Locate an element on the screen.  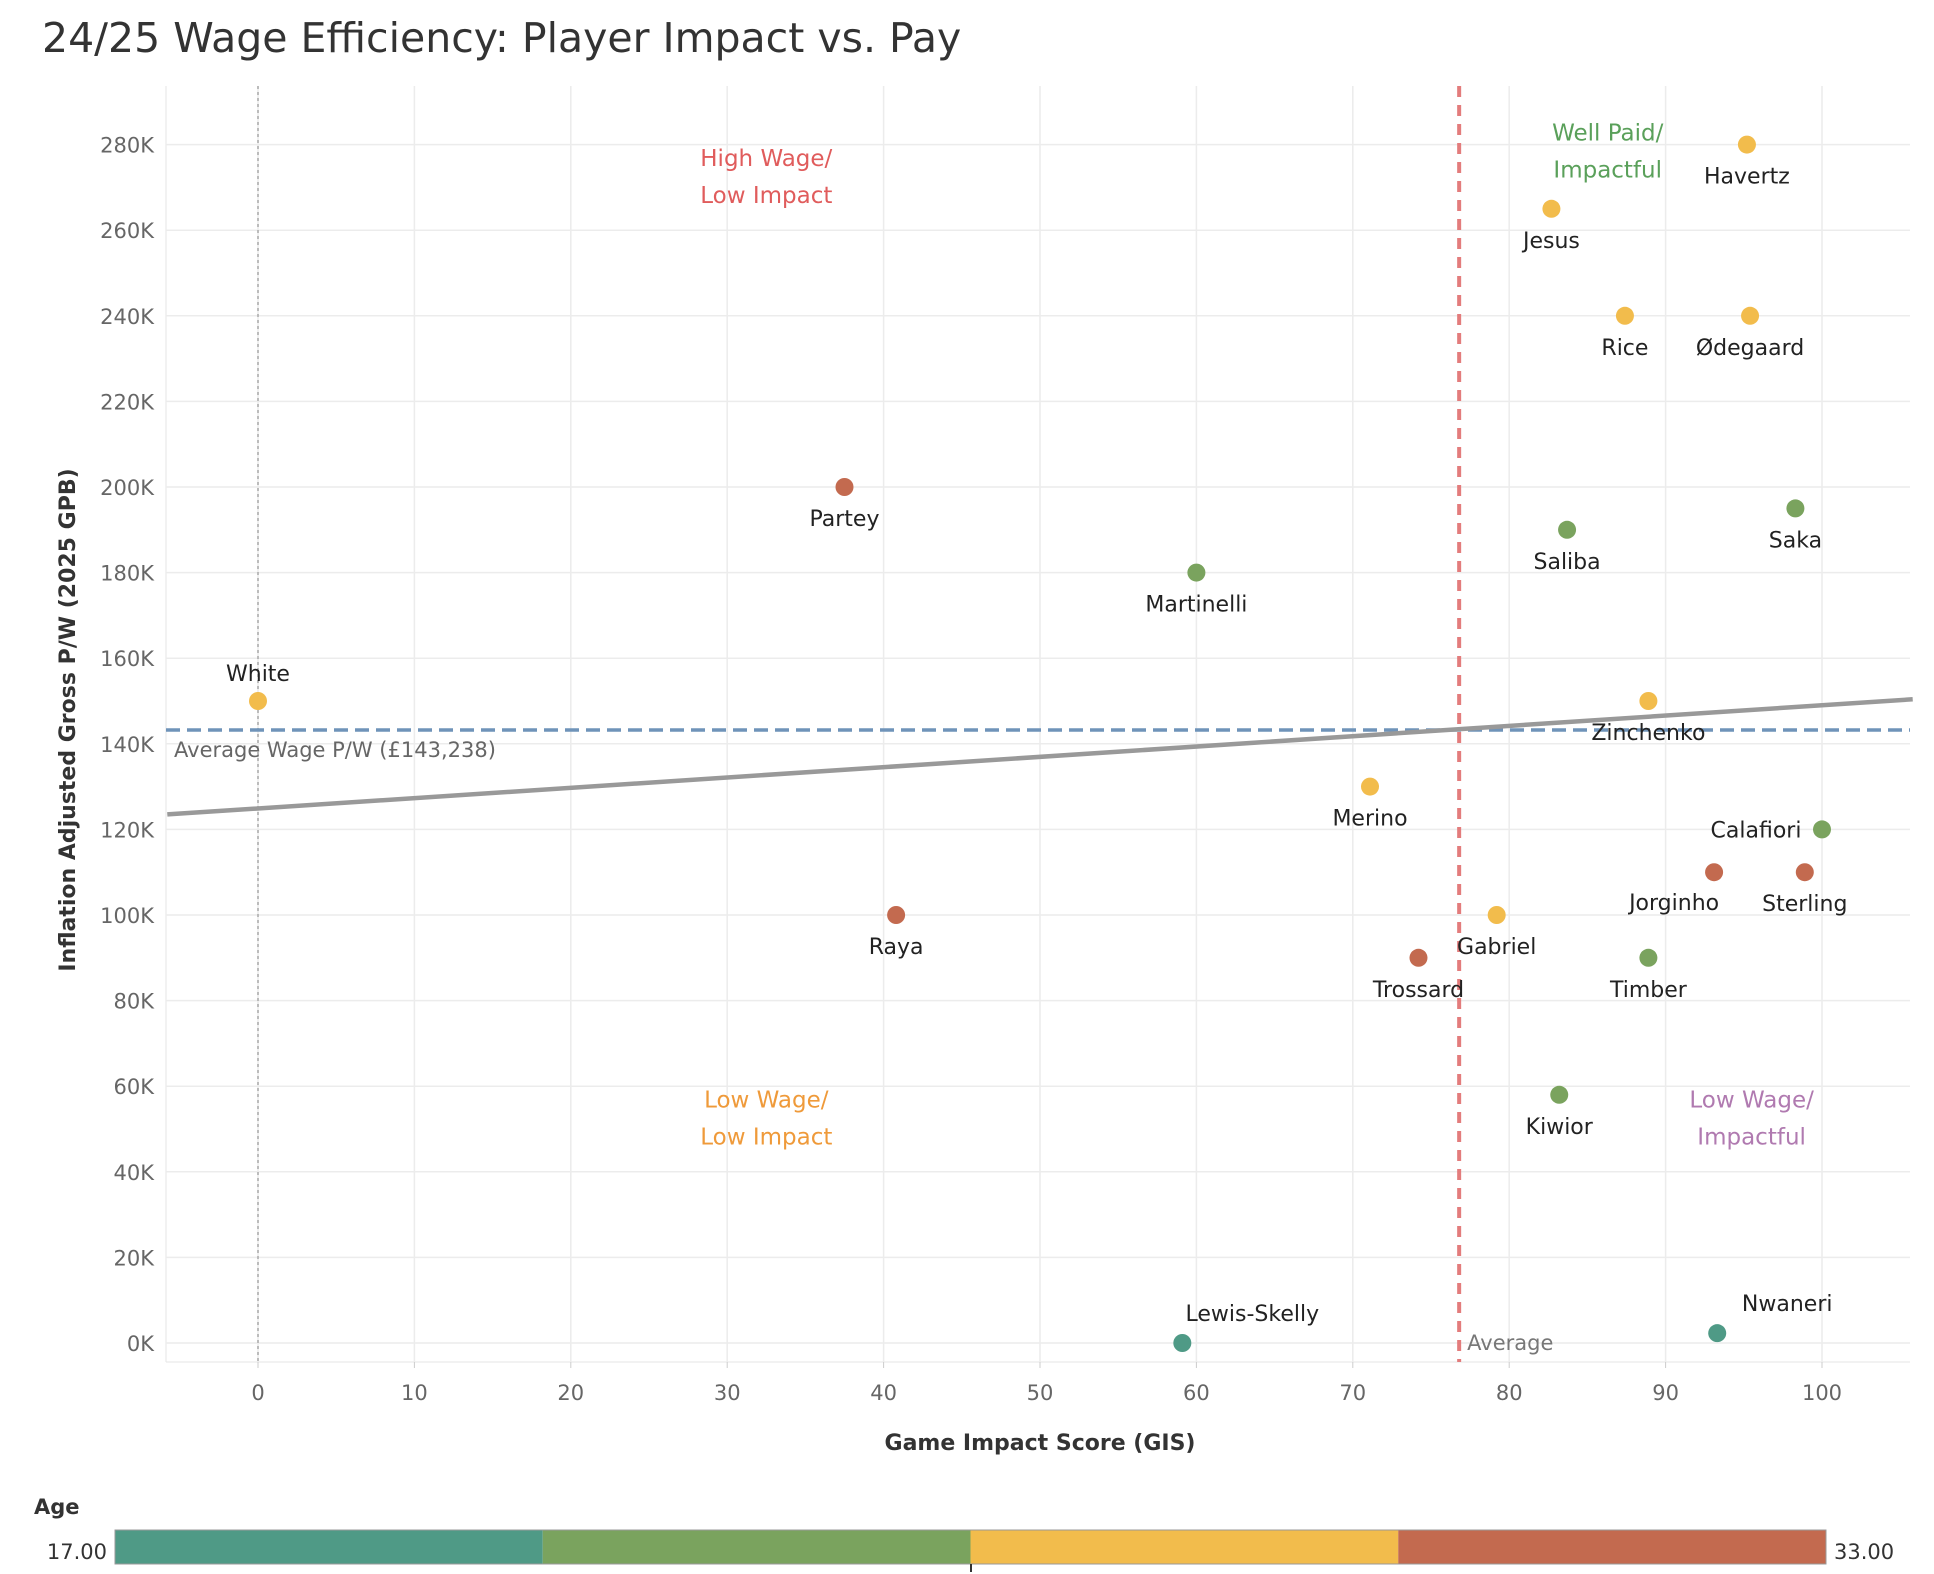
player-point: Raya is located at coordinates (896, 933).